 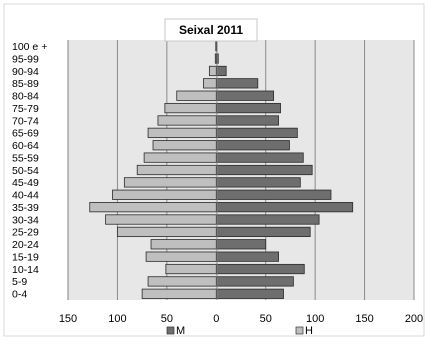 What do you see at coordinates (25, 109) in the screenshot?
I see `y-tick-label: 75-79` at bounding box center [25, 109].